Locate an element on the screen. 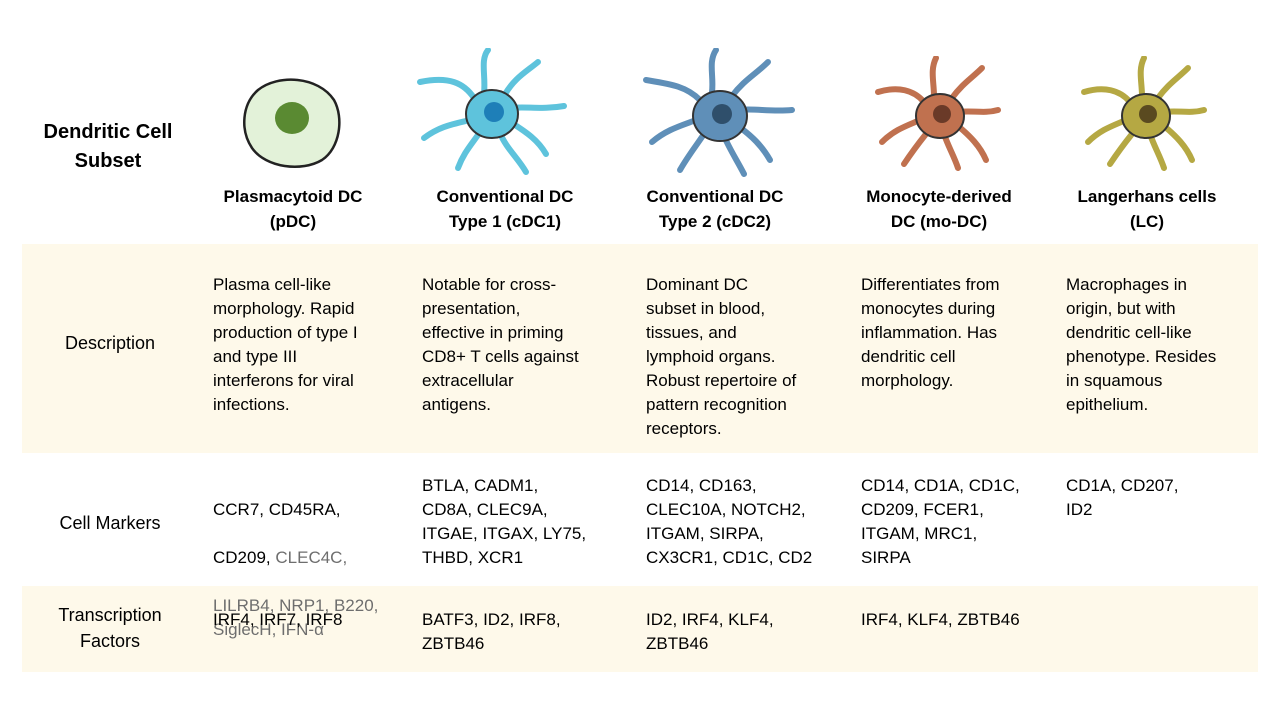 This screenshot has height=720, width=1280. markers-pdc-gray-inline: CLEC4C, is located at coordinates (311, 557).